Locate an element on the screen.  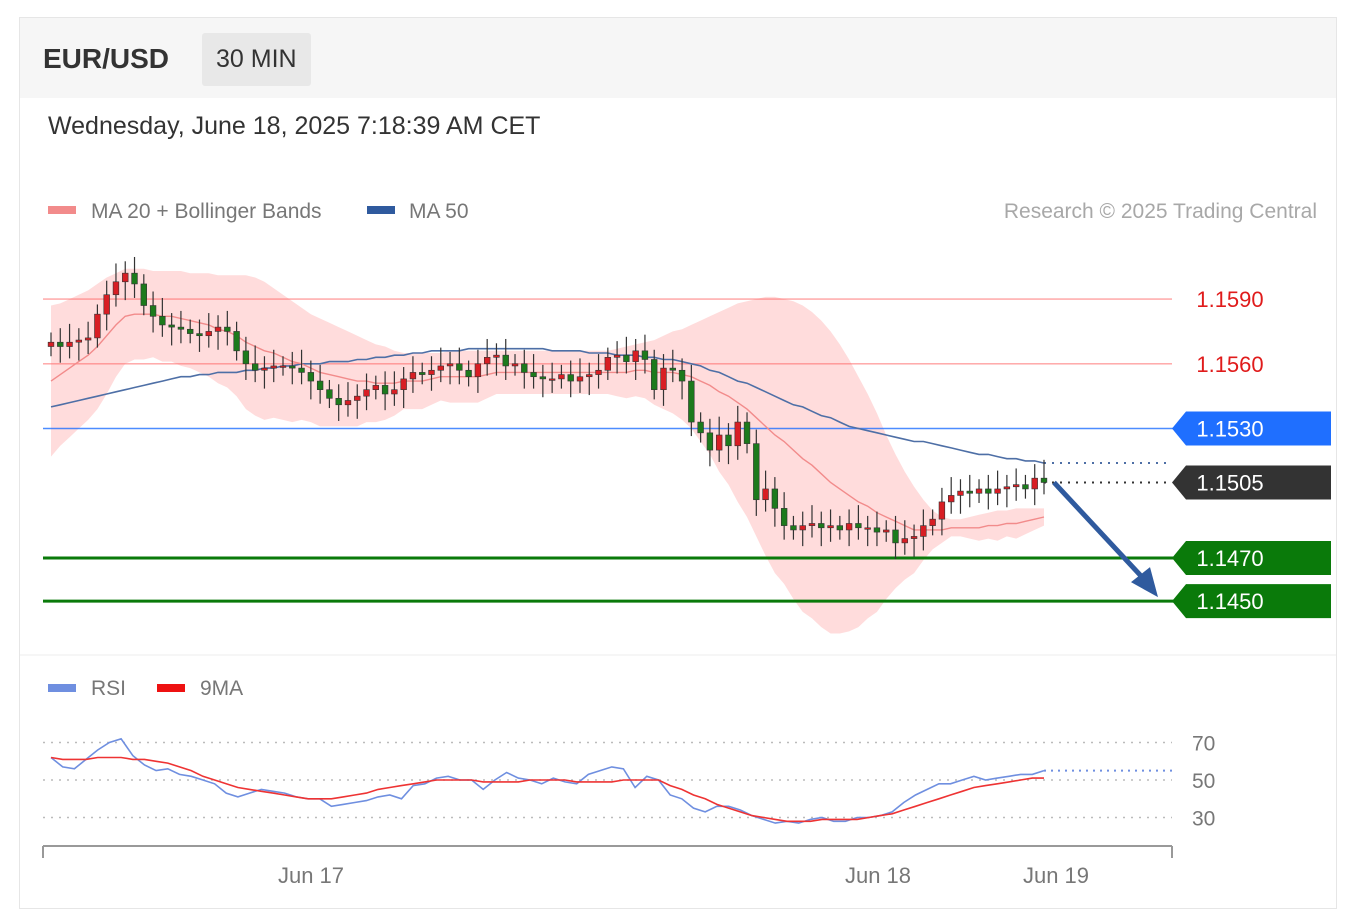
x-tick-label: Jun 17 is located at coordinates (311, 875).